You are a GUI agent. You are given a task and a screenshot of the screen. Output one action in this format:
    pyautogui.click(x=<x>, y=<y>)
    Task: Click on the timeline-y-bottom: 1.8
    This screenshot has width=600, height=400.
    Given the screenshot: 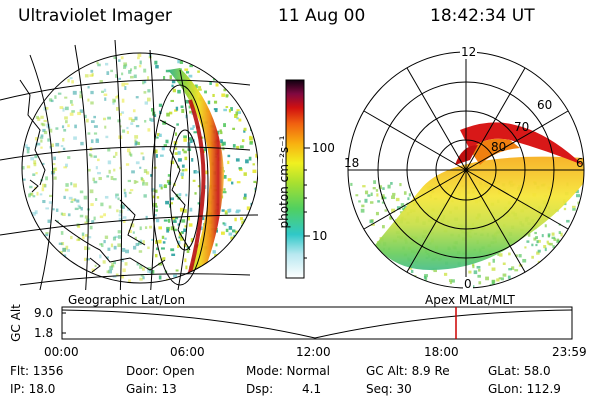 What is the action you would take?
    pyautogui.click(x=44, y=333)
    